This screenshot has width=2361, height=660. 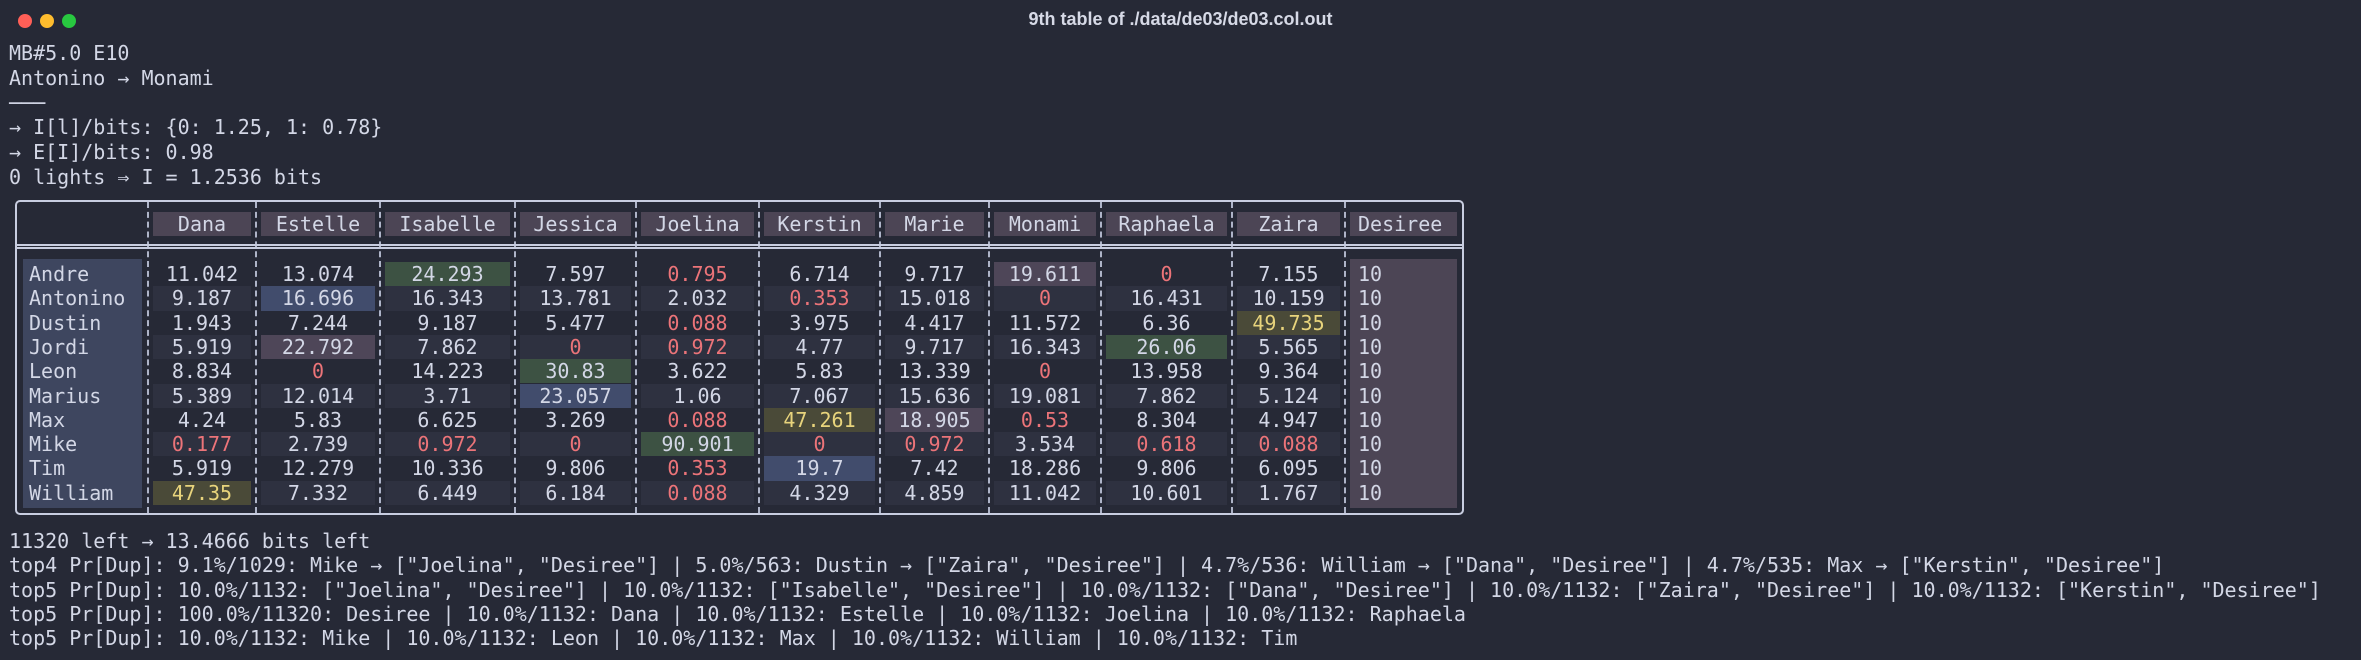 I want to click on table-cell: 11.572, so click(x=1045, y=322).